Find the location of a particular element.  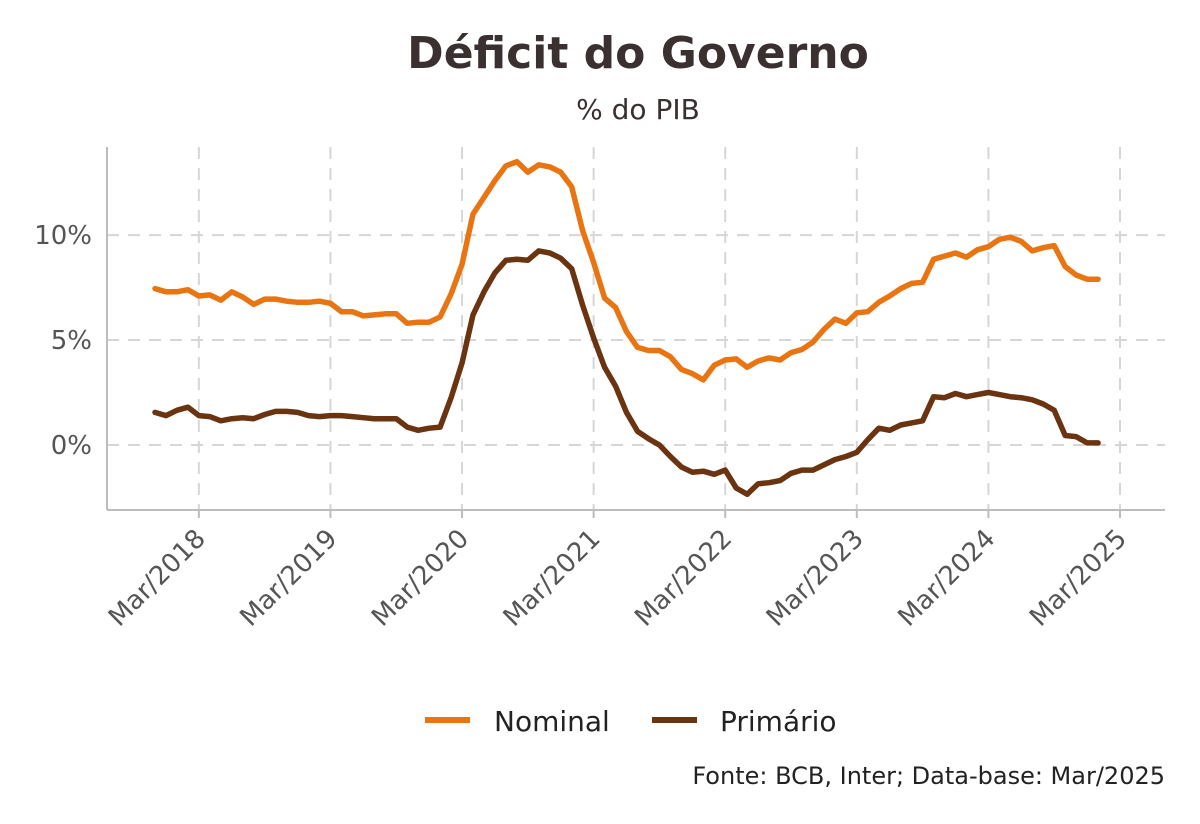

legend-label-nominal: Nominal is located at coordinates (552, 721).